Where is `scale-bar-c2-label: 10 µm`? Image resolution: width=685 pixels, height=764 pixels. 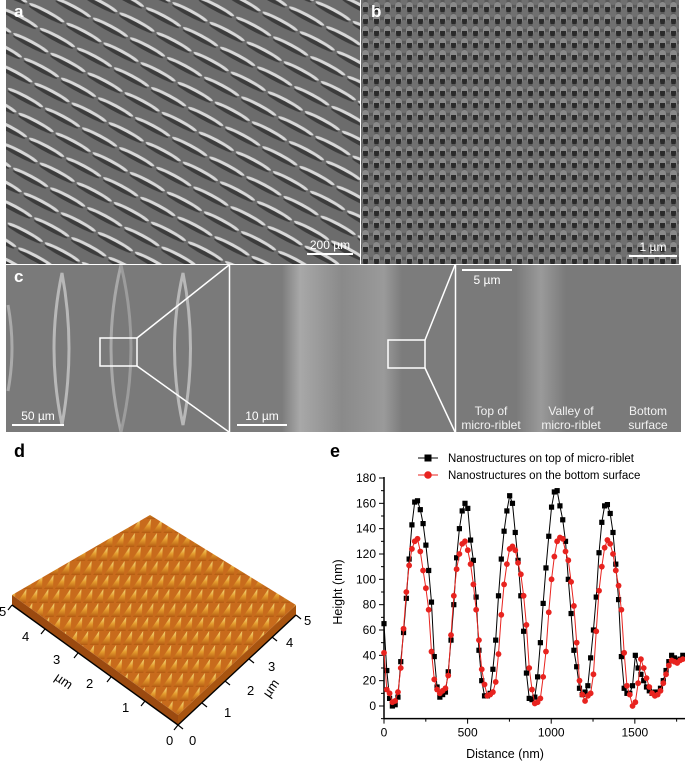 scale-bar-c2-label: 10 µm is located at coordinates (262, 416).